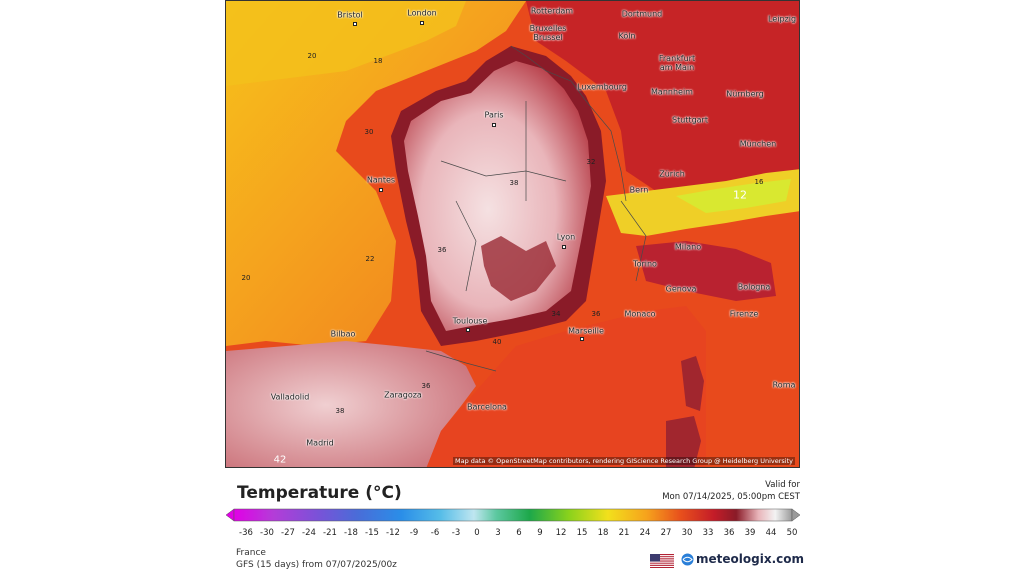 This screenshot has width=1024, height=576. What do you see at coordinates (642, 14) in the screenshot?
I see `city-label-dortmund: Dortmund` at bounding box center [642, 14].